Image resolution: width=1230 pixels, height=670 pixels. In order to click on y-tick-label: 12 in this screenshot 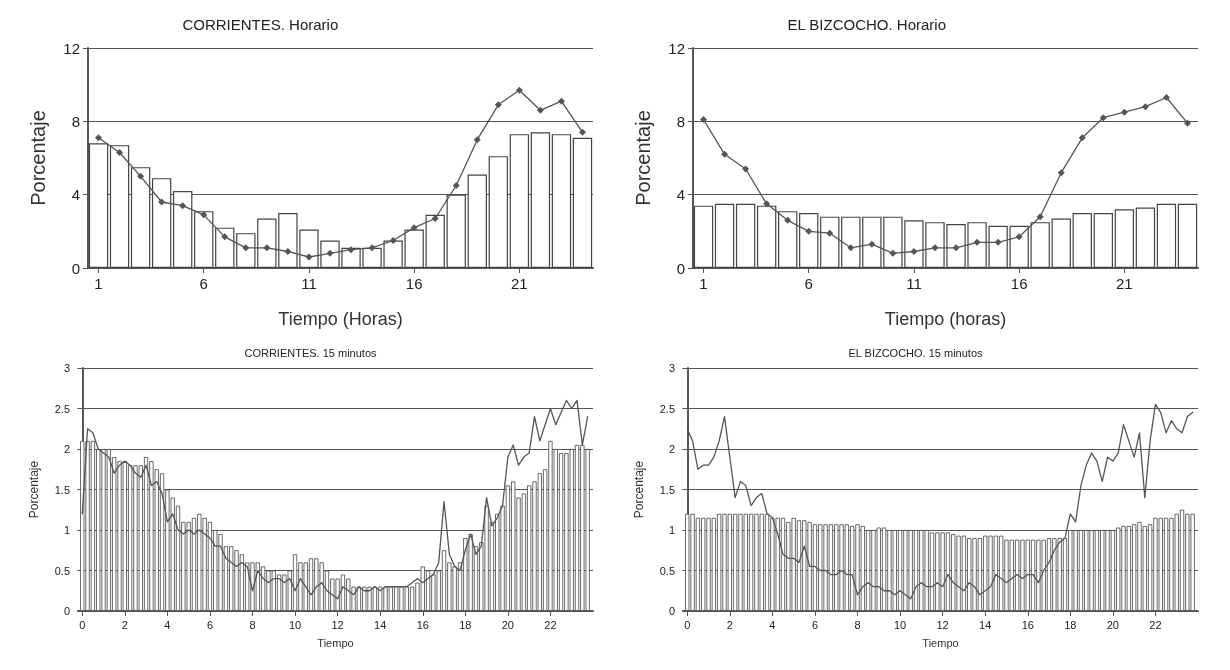, I will do `click(676, 48)`.